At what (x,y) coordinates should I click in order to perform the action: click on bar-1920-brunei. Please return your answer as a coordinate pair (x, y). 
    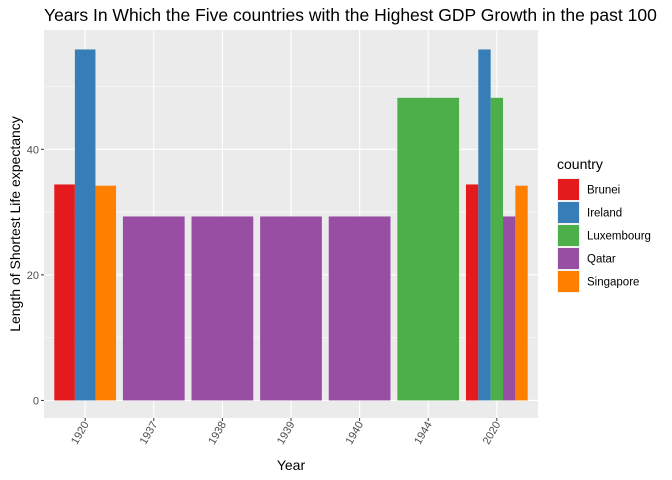
    Looking at the image, I should click on (64, 292).